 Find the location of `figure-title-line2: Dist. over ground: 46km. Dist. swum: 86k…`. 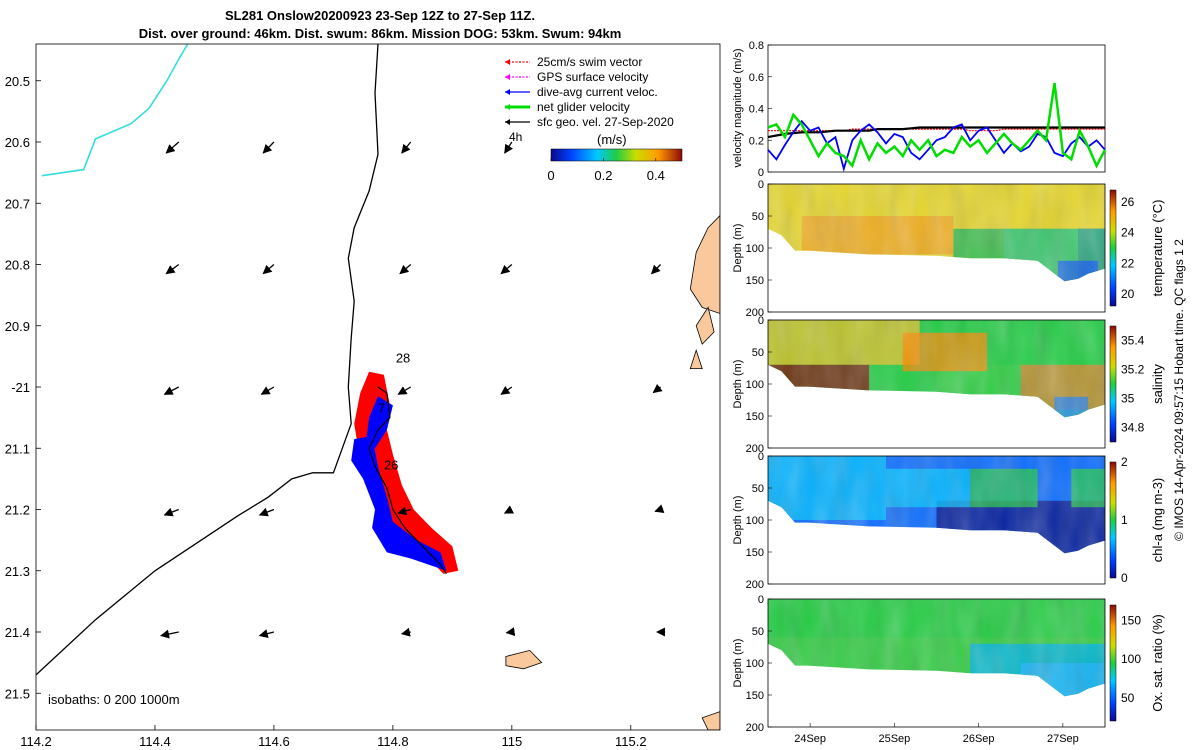

figure-title-line2: Dist. over ground: 46km. Dist. swum: 86k… is located at coordinates (380, 33).